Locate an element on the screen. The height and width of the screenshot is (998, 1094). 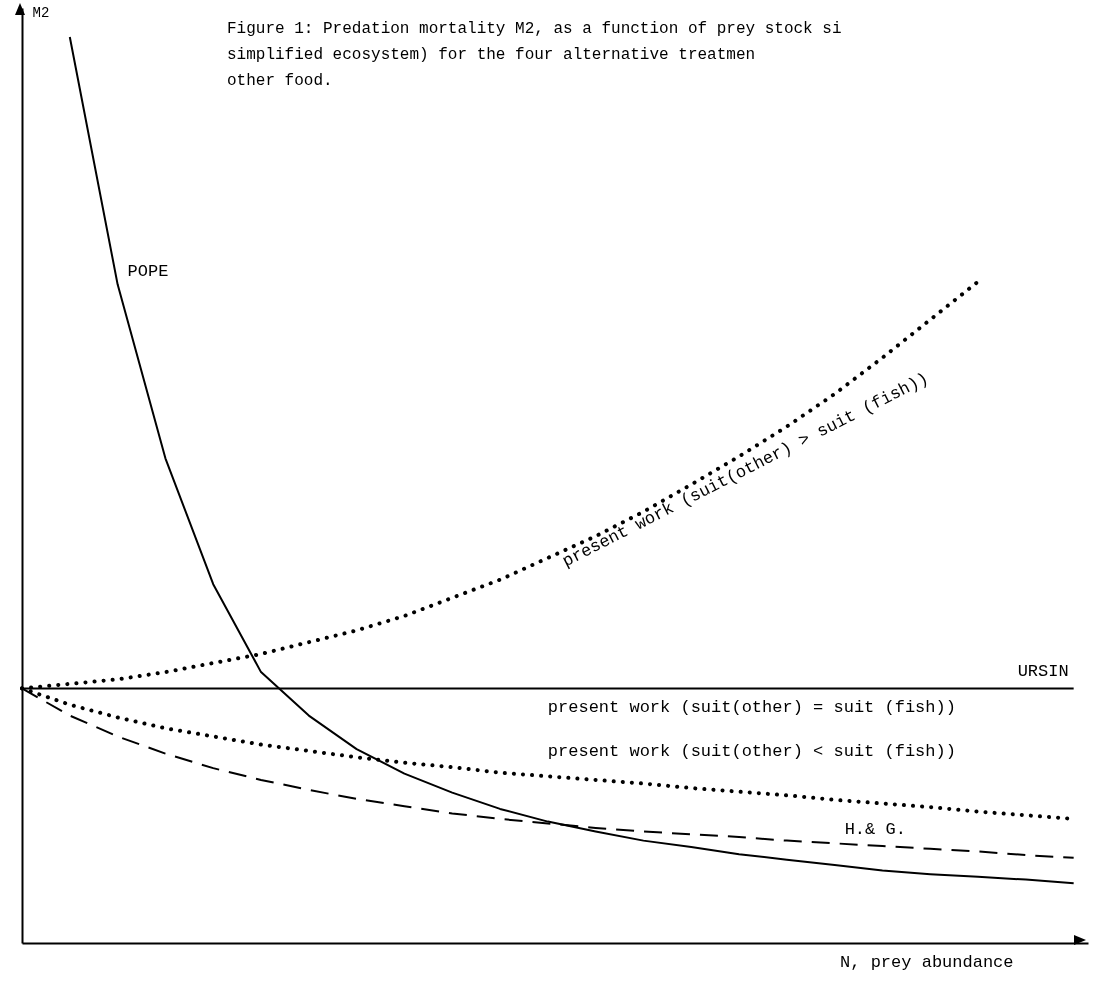
series-label: H.& G. is located at coordinates (875, 830).